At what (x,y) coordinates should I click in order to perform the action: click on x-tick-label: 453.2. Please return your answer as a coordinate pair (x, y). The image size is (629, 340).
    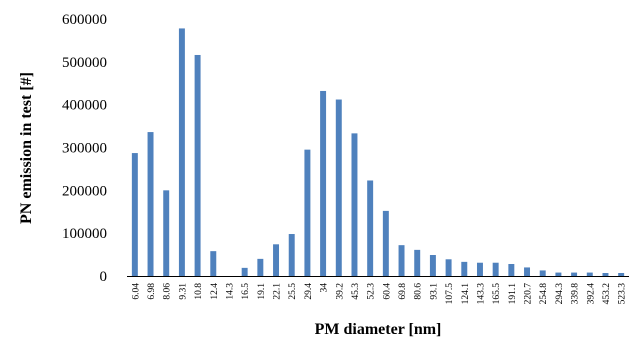
    Looking at the image, I should click on (607, 294).